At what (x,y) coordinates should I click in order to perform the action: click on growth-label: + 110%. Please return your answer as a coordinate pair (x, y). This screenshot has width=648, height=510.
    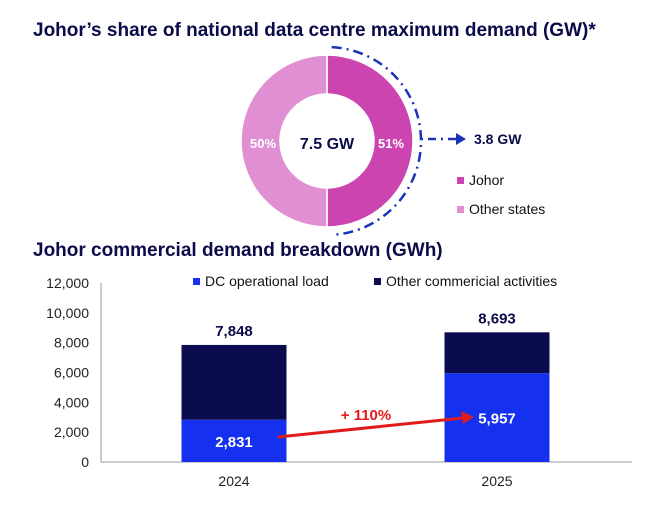
    Looking at the image, I should click on (366, 415).